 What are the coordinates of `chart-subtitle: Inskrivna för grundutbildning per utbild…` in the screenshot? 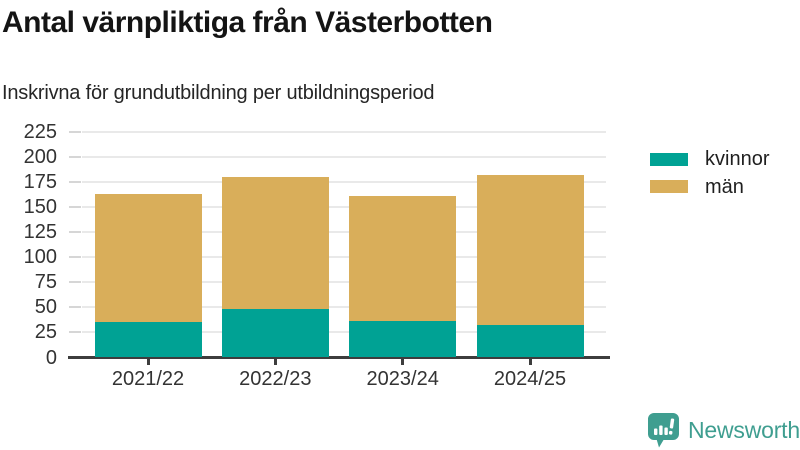 It's located at (218, 93).